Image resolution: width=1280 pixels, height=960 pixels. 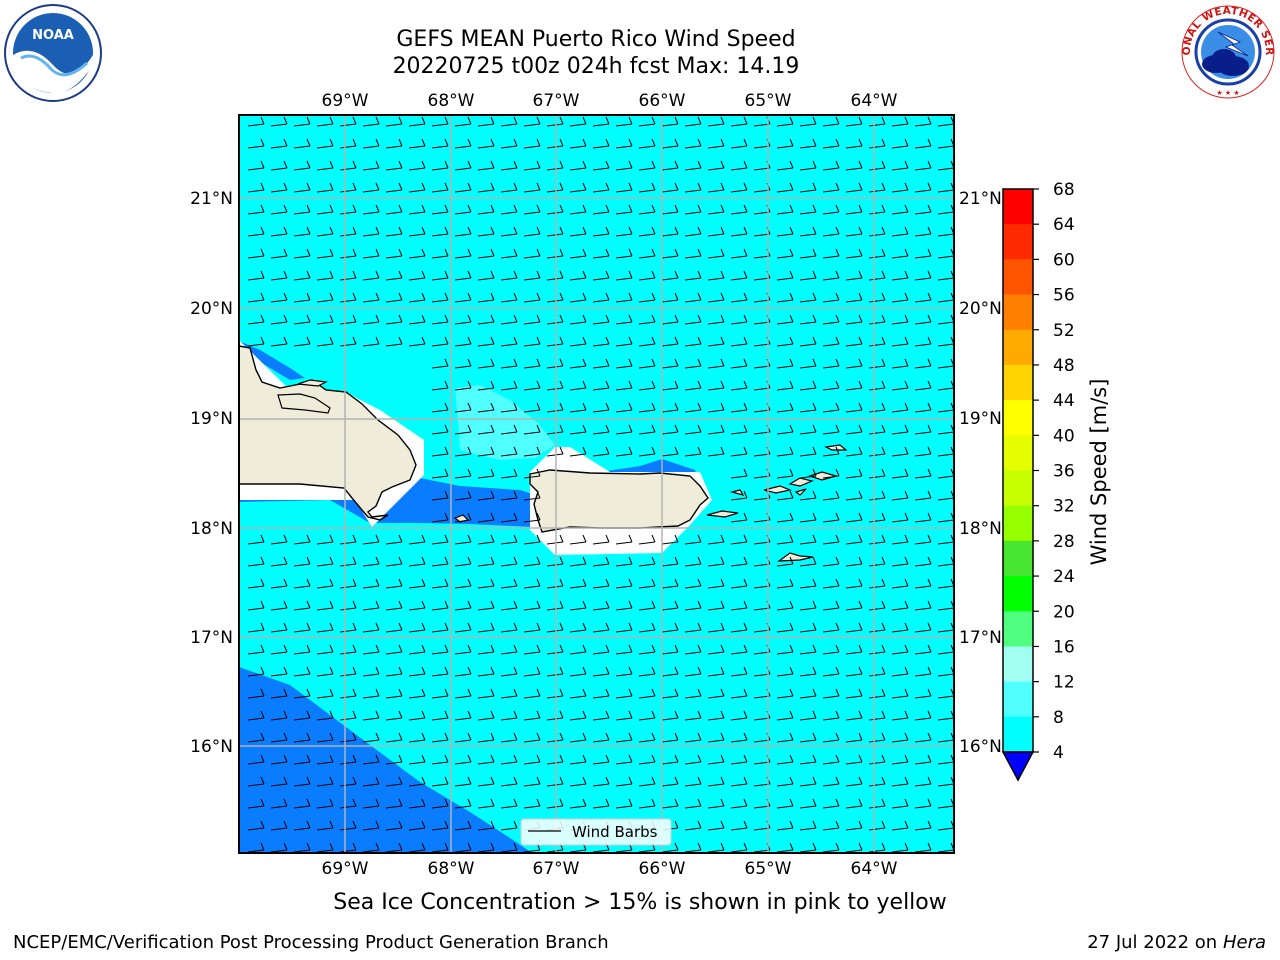 What do you see at coordinates (737, 492) in the screenshot?
I see `land-culebra` at bounding box center [737, 492].